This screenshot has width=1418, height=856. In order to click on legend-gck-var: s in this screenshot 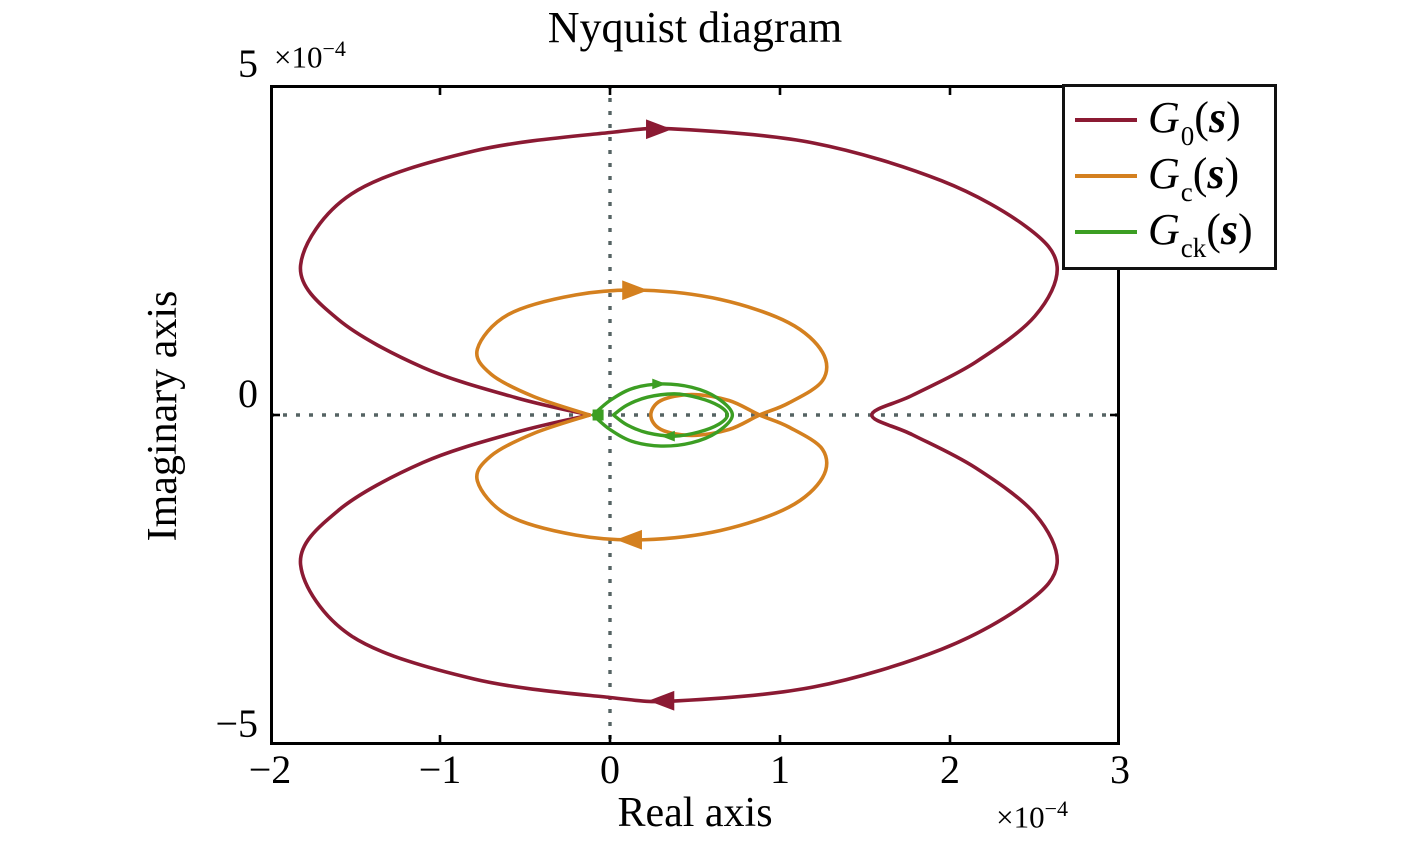, I will do `click(1229, 229)`.